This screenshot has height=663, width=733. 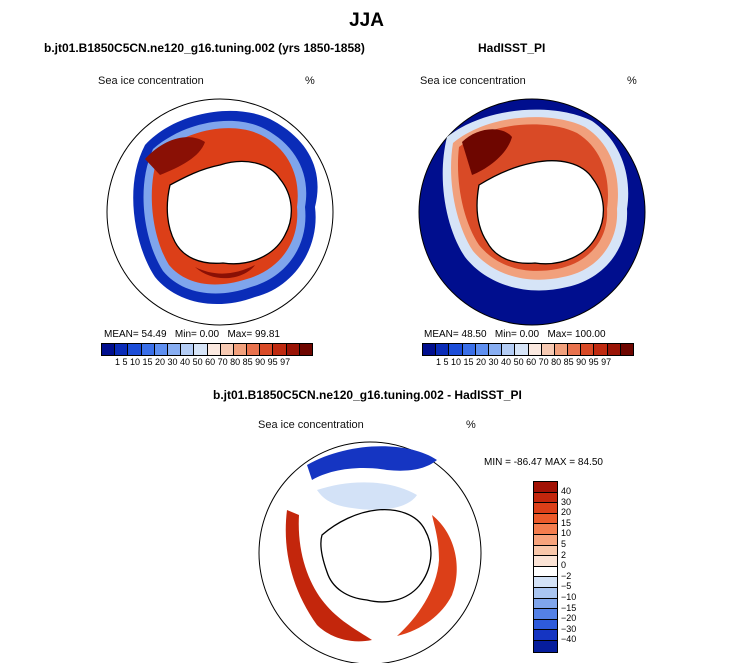 What do you see at coordinates (566, 501) in the screenshot?
I see `colorbar-tick-label: 30` at bounding box center [566, 501].